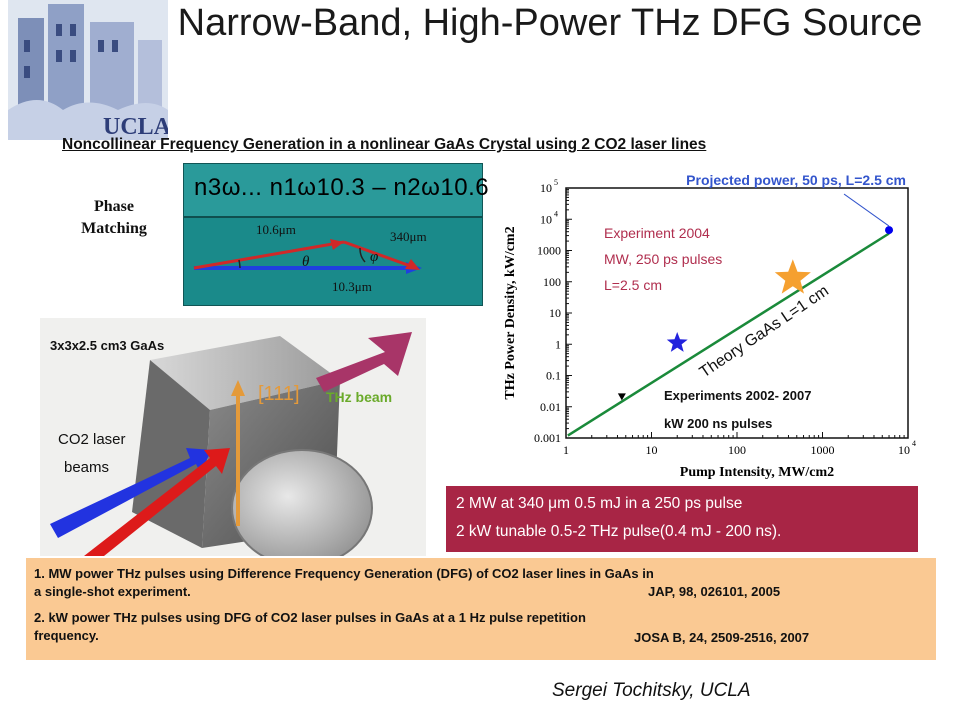  I want to click on equation-band: n3ω... n1ω10.3 – n2ω10.6, so click(336, 191).